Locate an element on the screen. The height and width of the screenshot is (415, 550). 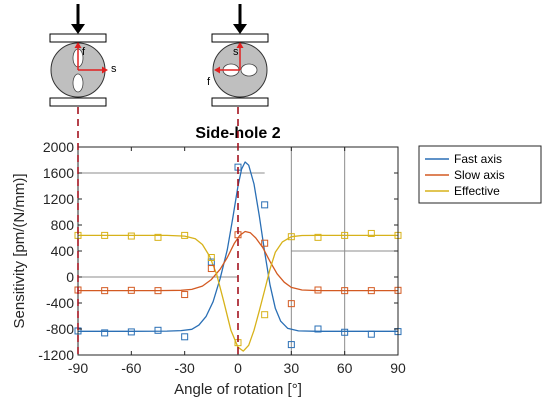
y-tick-label: 0 is located at coordinates (70, 277).